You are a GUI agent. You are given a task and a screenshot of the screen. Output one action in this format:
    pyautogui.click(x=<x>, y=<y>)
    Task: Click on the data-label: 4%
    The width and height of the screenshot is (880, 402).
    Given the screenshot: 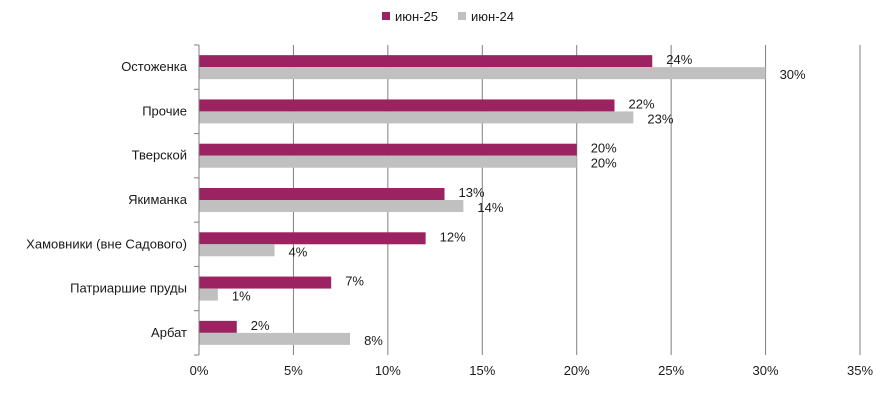 What is the action you would take?
    pyautogui.click(x=298, y=251)
    